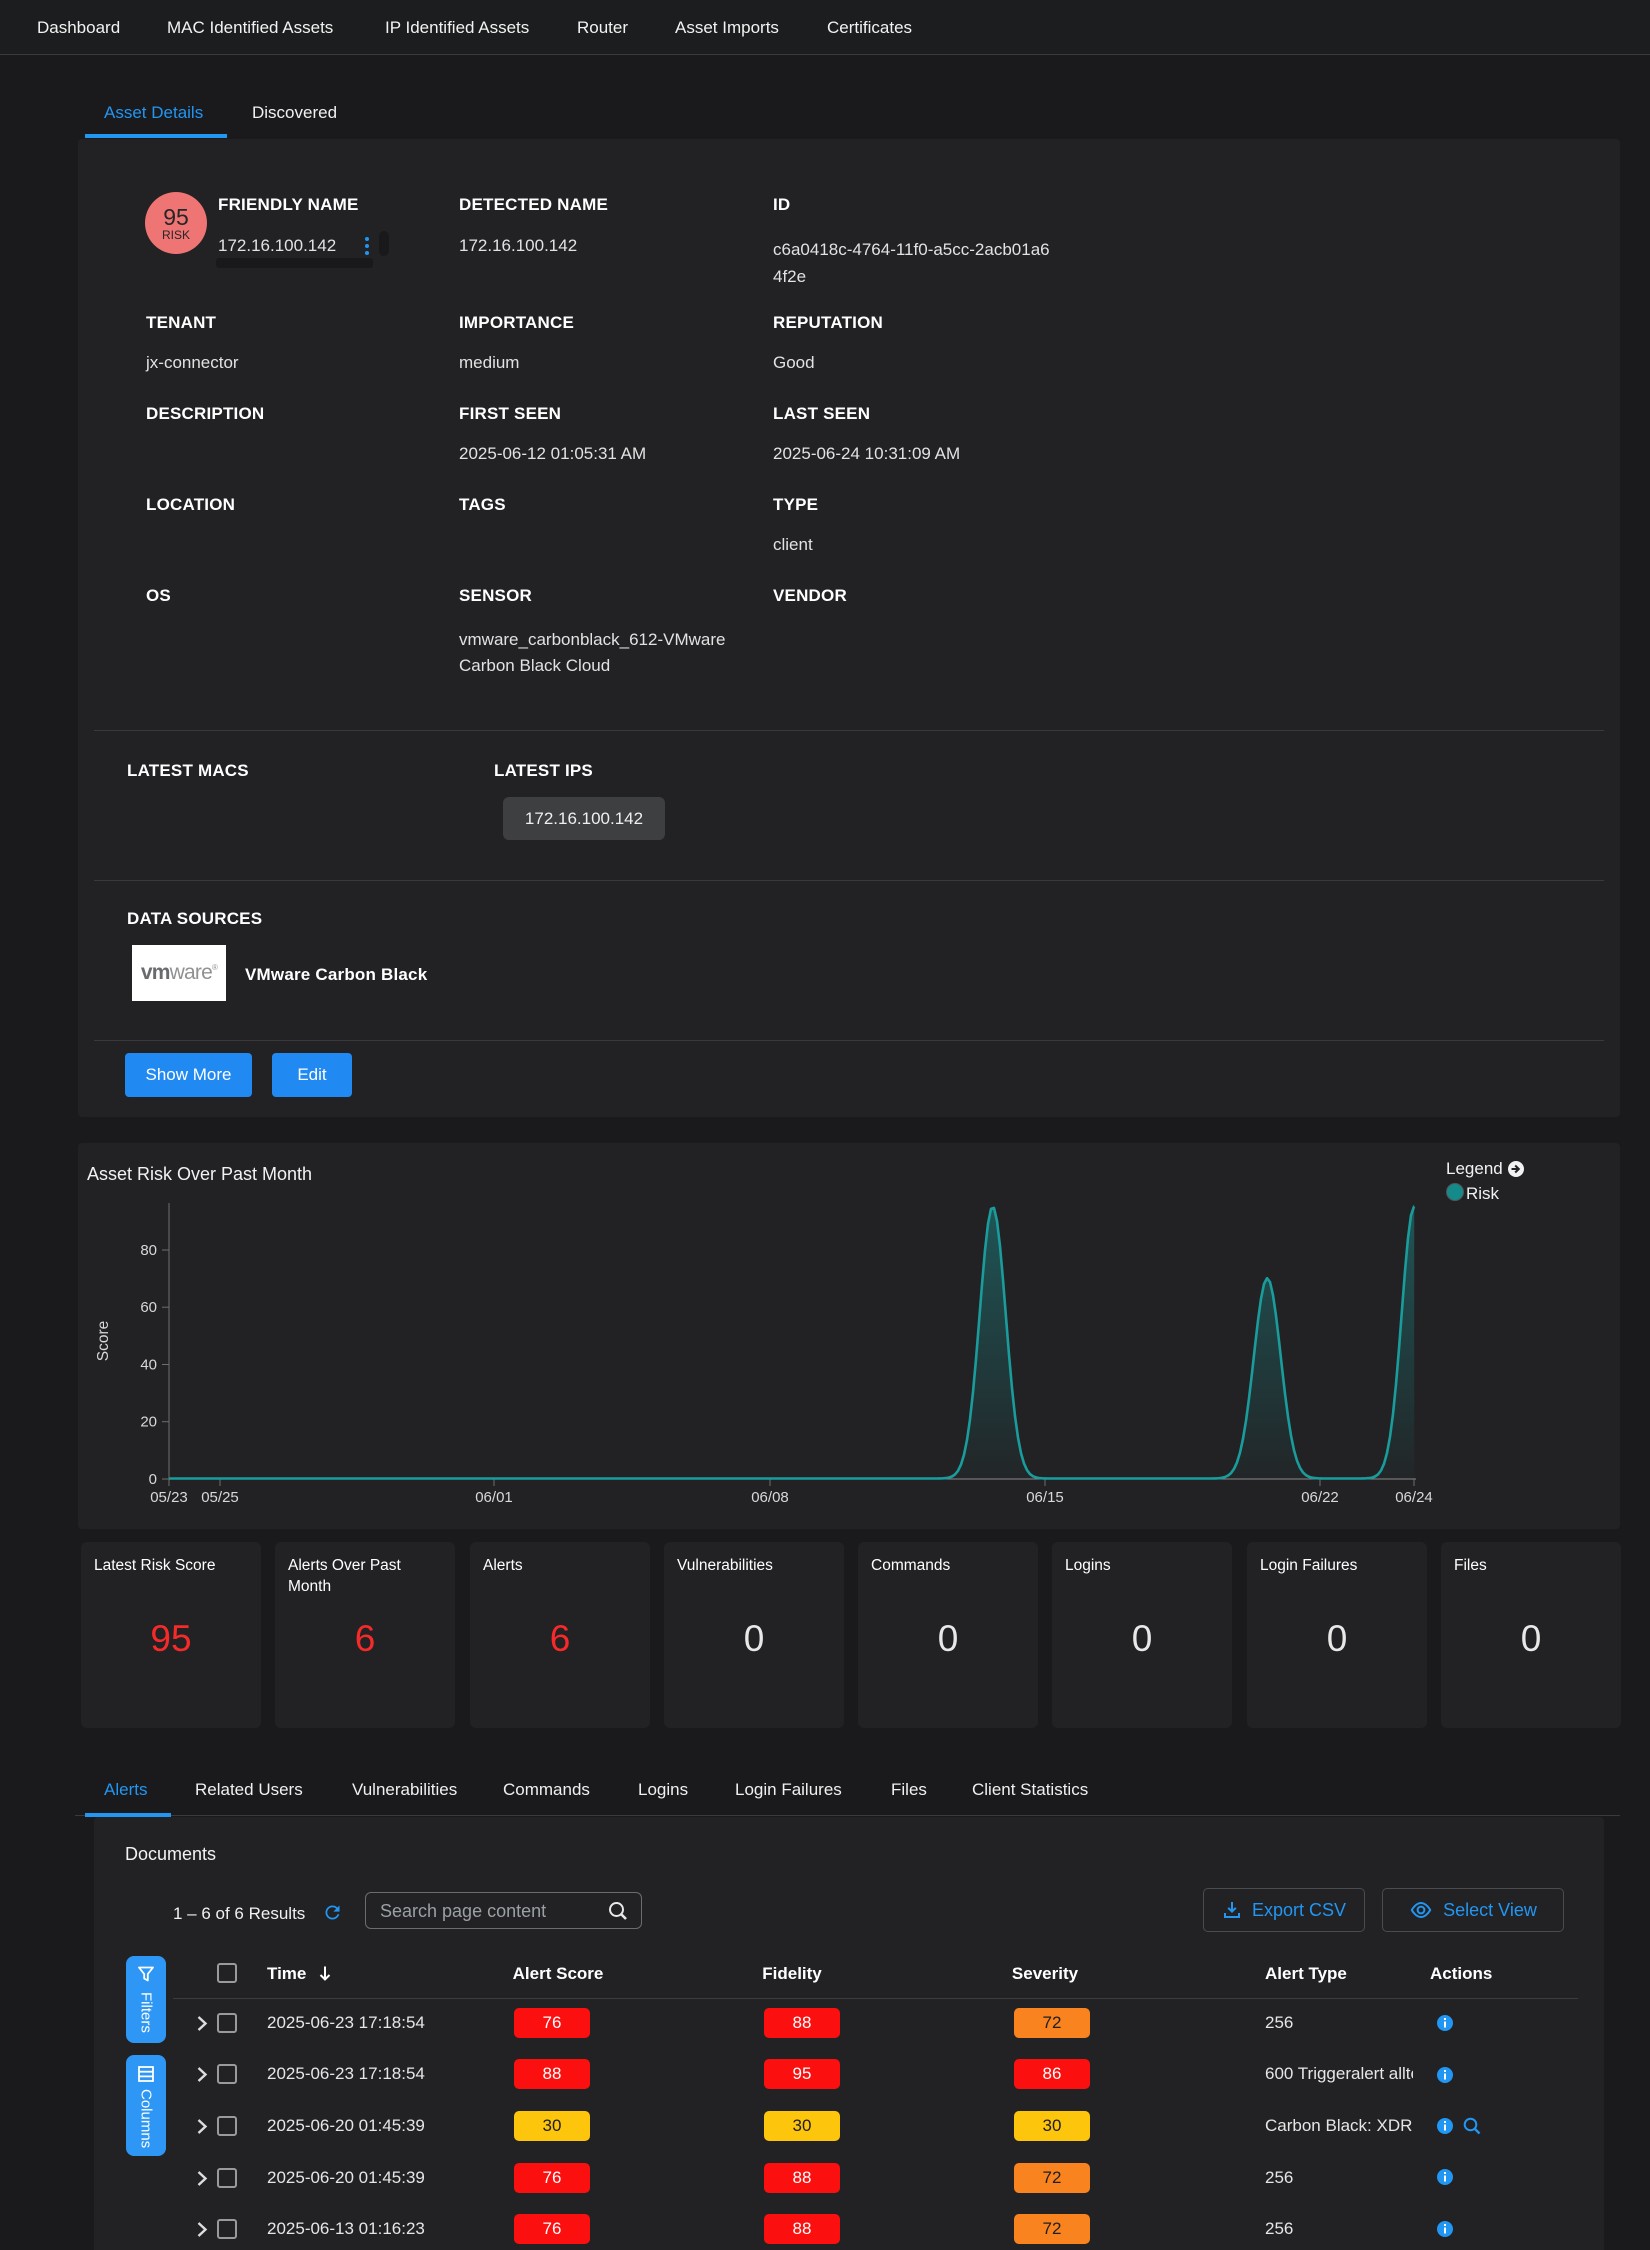 This screenshot has width=1650, height=2250. What do you see at coordinates (148, 1250) in the screenshot?
I see `svg-text: 80` at bounding box center [148, 1250].